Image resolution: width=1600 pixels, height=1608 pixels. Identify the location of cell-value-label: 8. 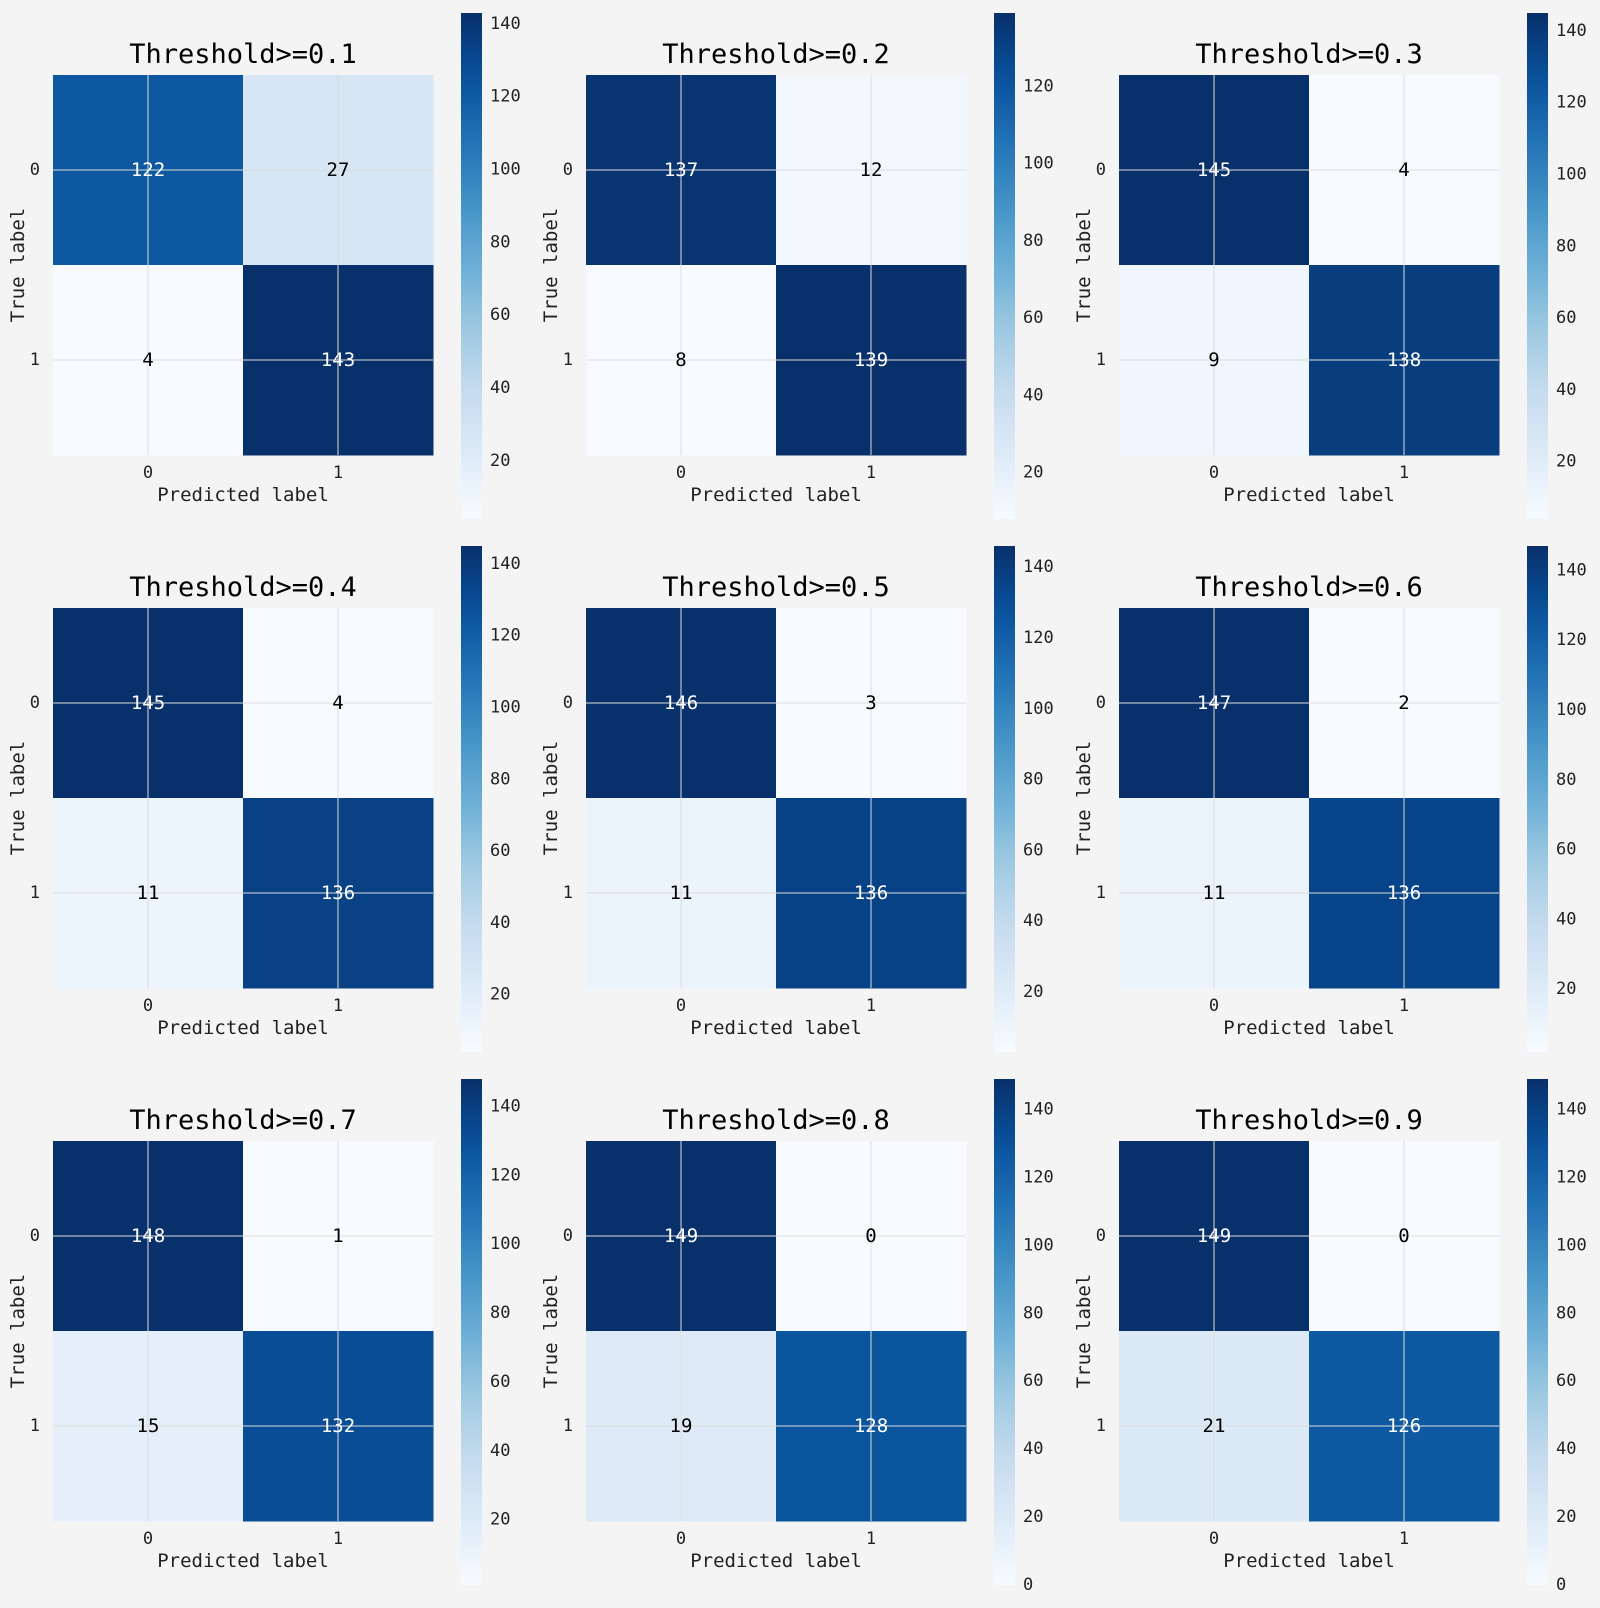
(680, 360).